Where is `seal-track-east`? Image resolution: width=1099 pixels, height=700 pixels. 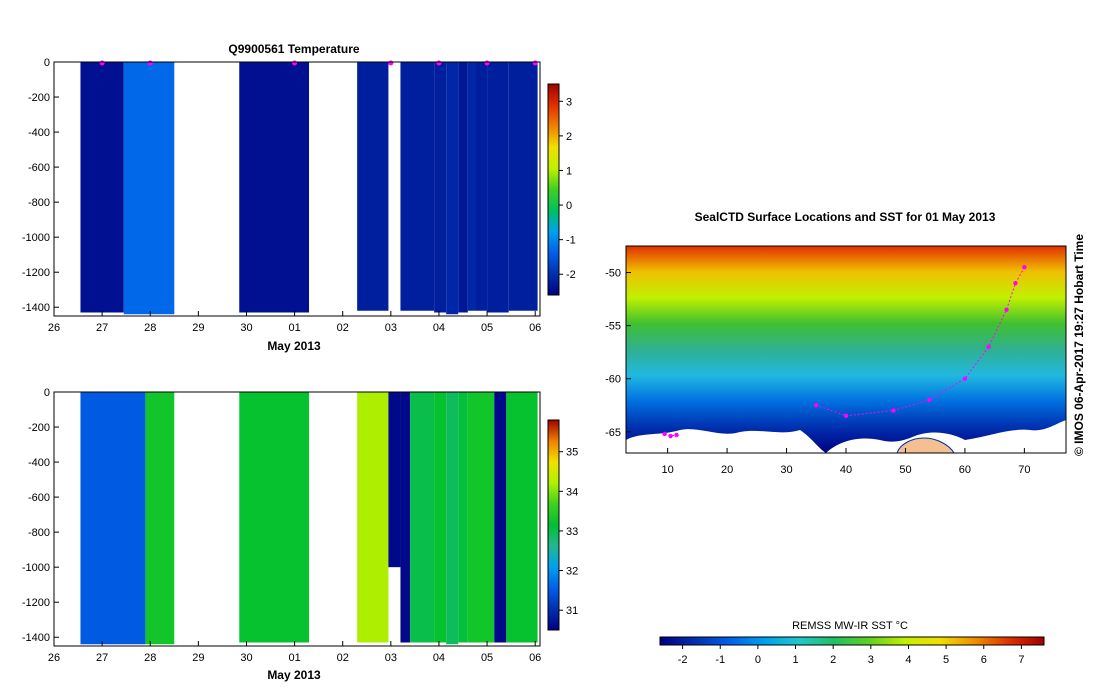
seal-track-east is located at coordinates (920, 341).